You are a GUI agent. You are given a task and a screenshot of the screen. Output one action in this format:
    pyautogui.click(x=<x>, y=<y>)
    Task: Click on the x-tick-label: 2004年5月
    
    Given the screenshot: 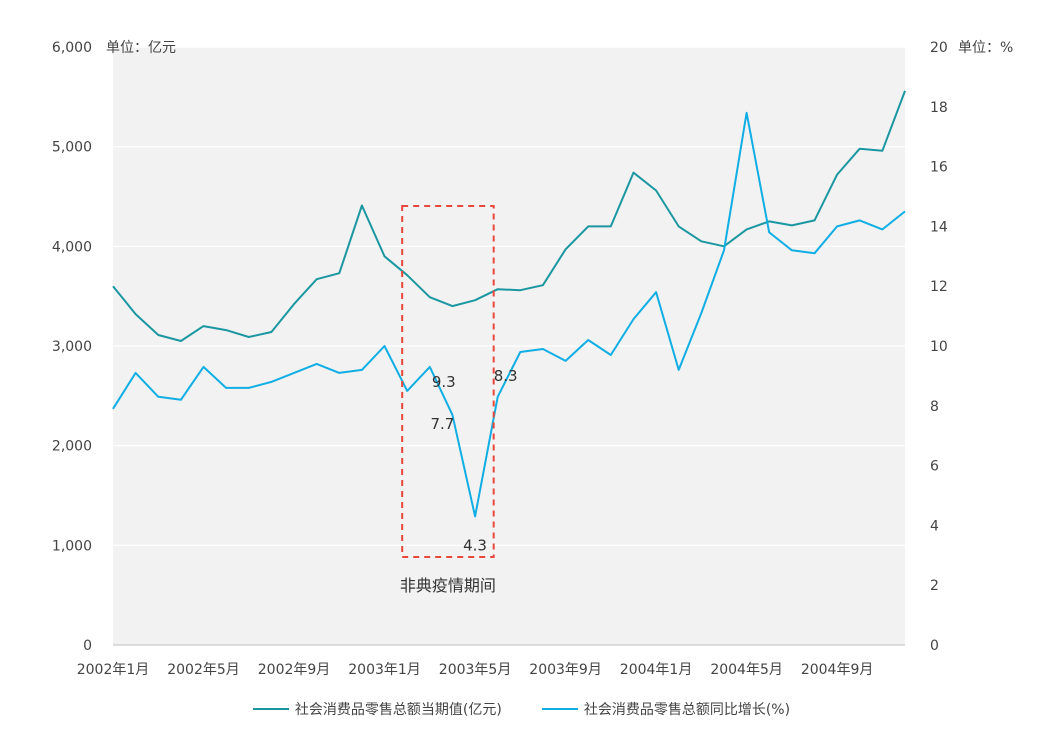 What is the action you would take?
    pyautogui.click(x=746, y=670)
    